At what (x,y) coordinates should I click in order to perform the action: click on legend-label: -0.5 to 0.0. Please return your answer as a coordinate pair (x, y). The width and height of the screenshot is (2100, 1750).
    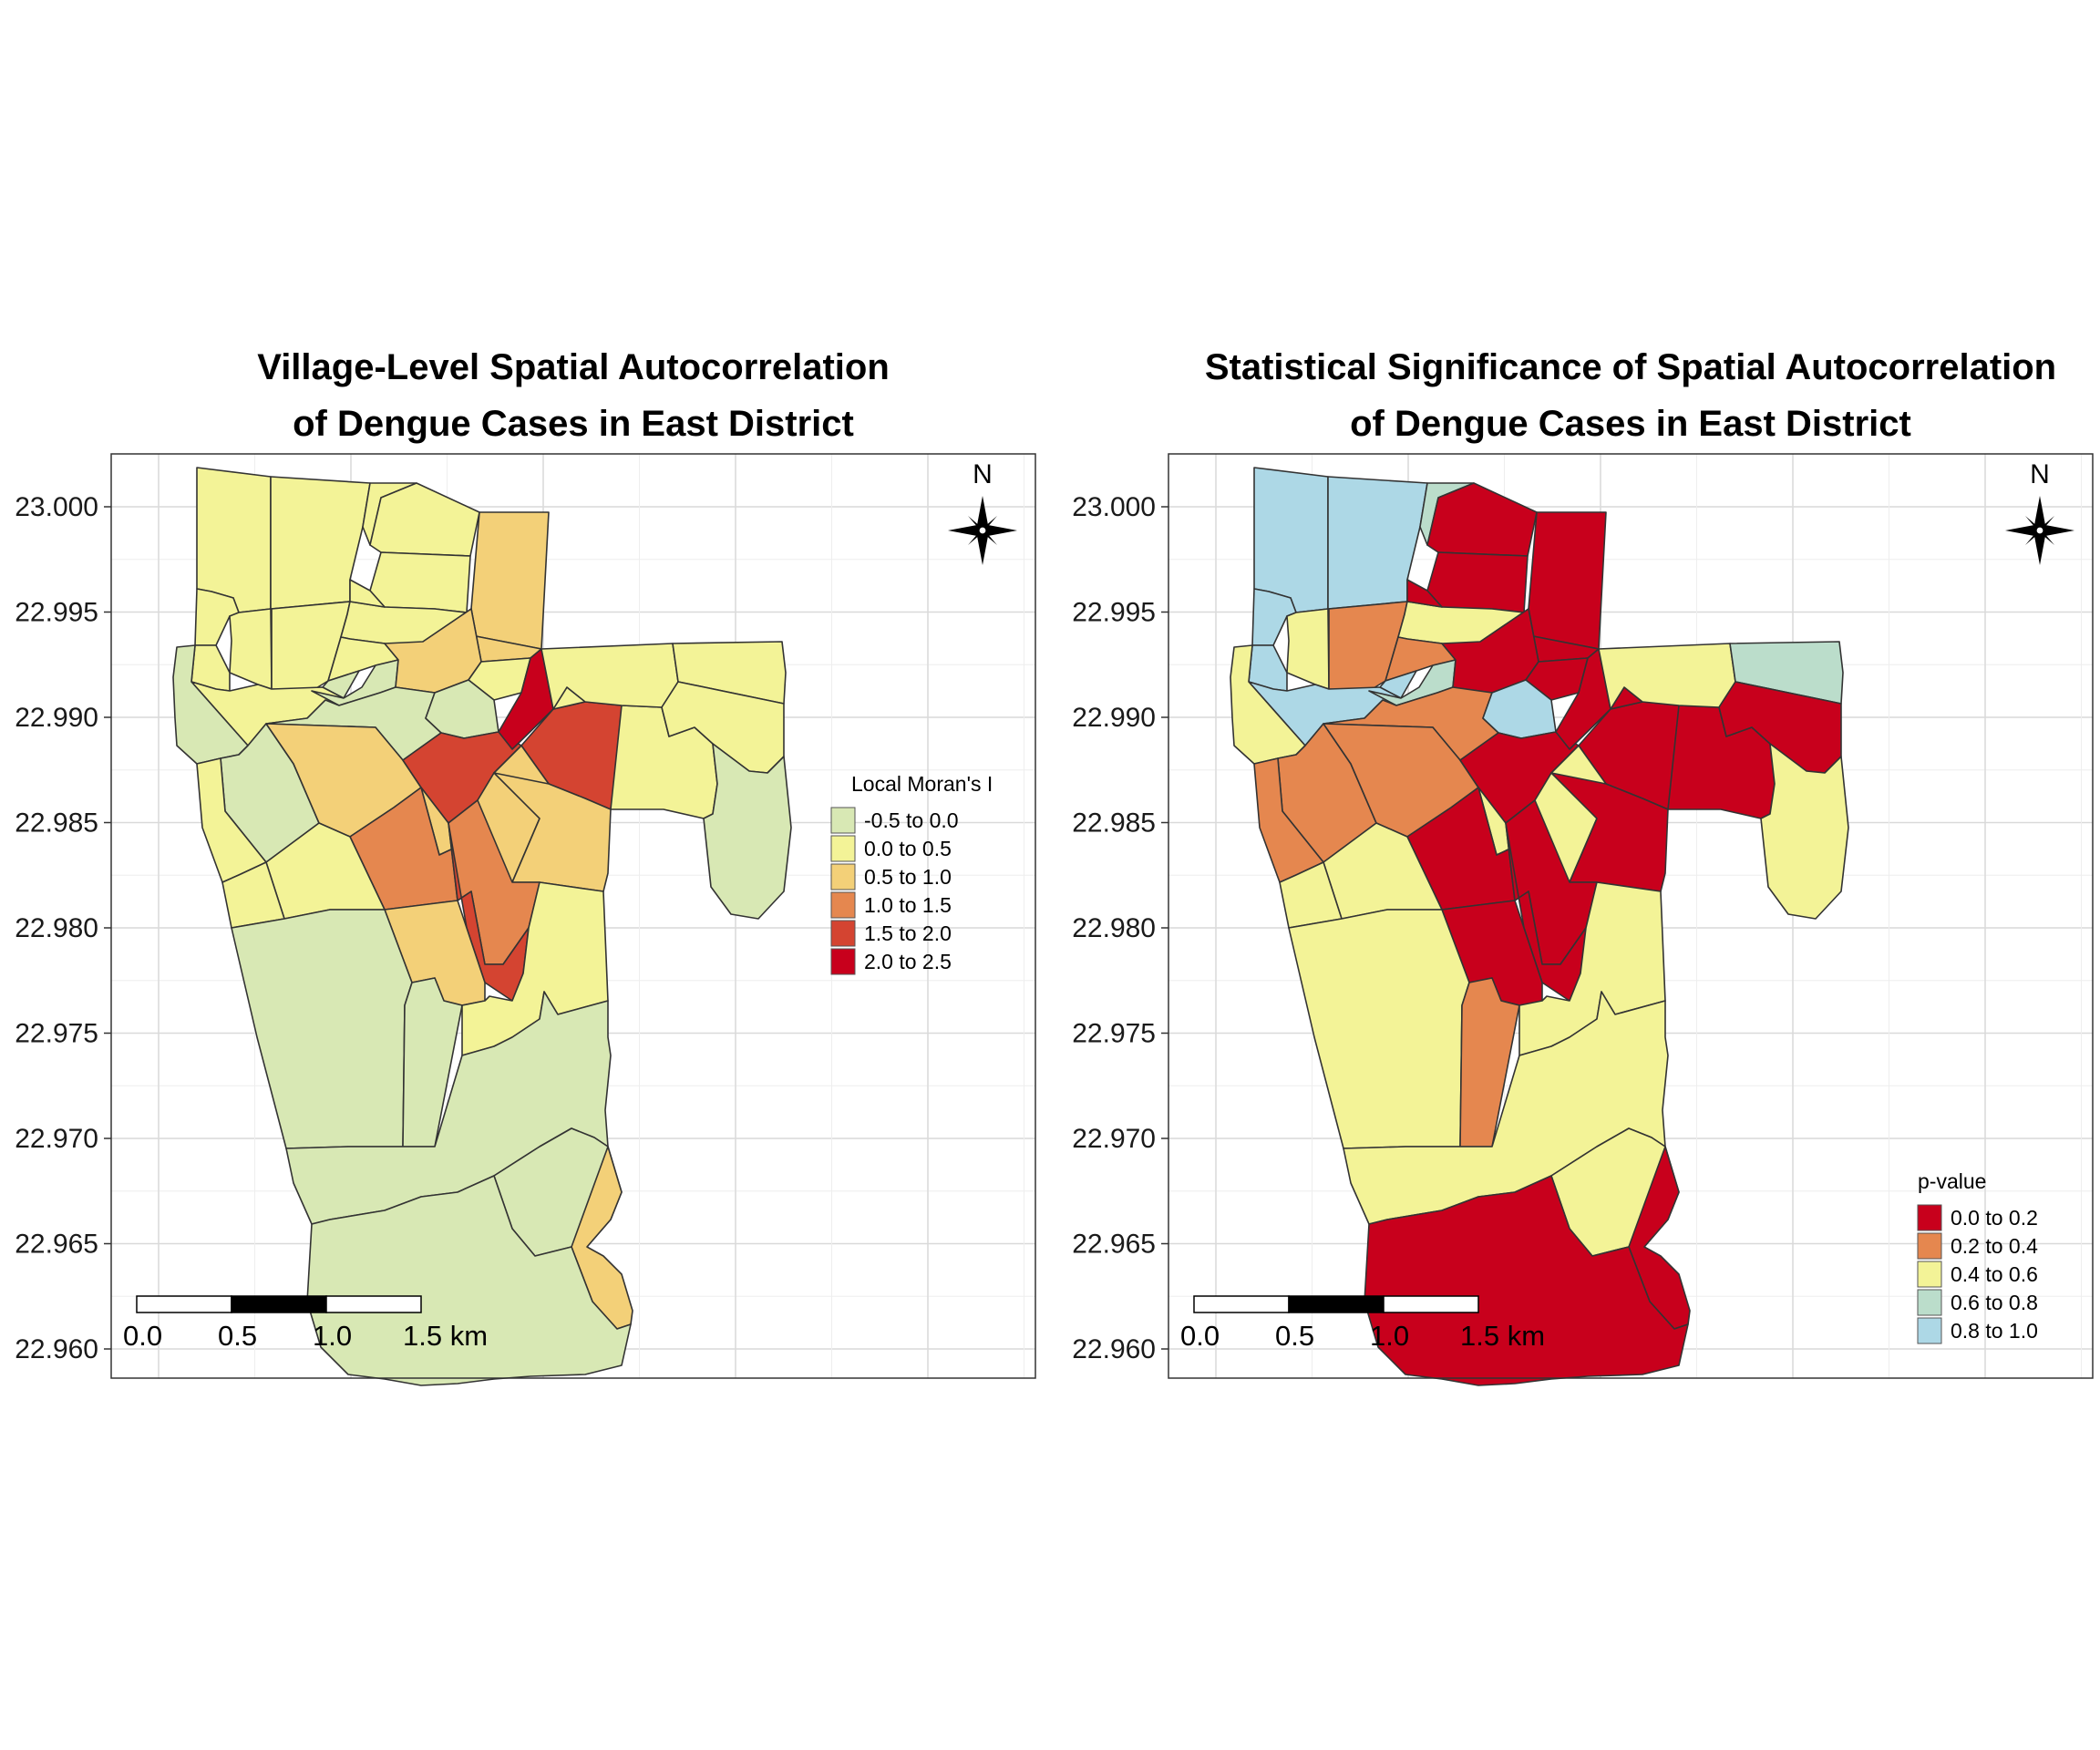
    Looking at the image, I should click on (912, 820).